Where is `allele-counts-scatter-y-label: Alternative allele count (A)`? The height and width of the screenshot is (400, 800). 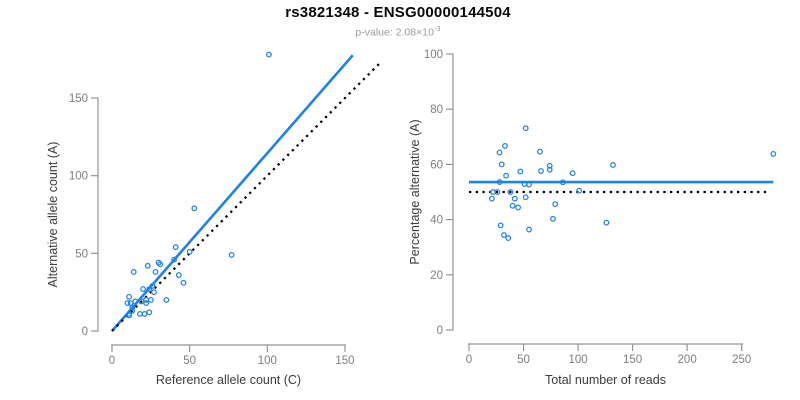 allele-counts-scatter-y-label: Alternative allele count (A) is located at coordinates (53, 215).